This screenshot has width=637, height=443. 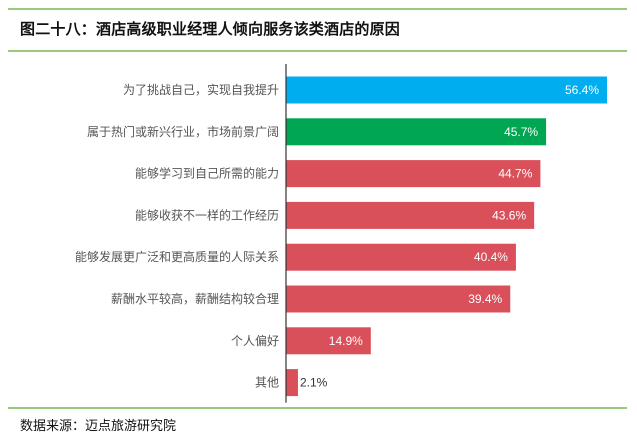 What do you see at coordinates (515, 174) in the screenshot?
I see `value-label: 44.7%` at bounding box center [515, 174].